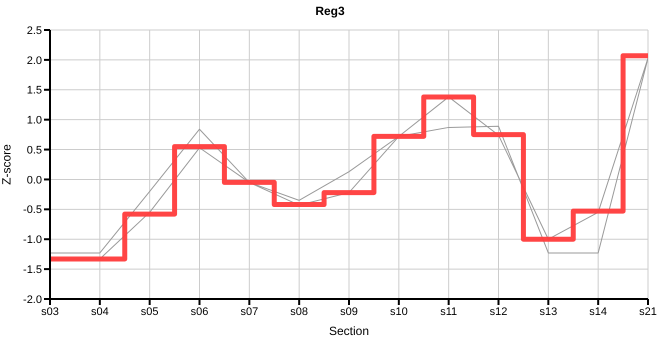  I want to click on y-axis-title: Z-score, so click(7, 164).